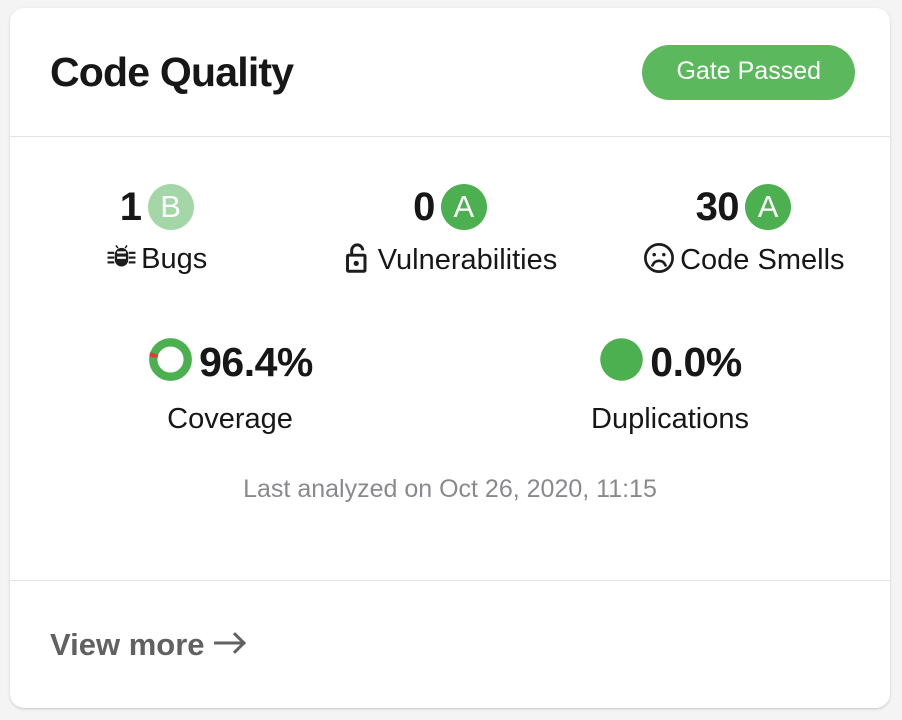 This screenshot has width=902, height=720. I want to click on metric-bugs-label-row: Bugs, so click(156, 259).